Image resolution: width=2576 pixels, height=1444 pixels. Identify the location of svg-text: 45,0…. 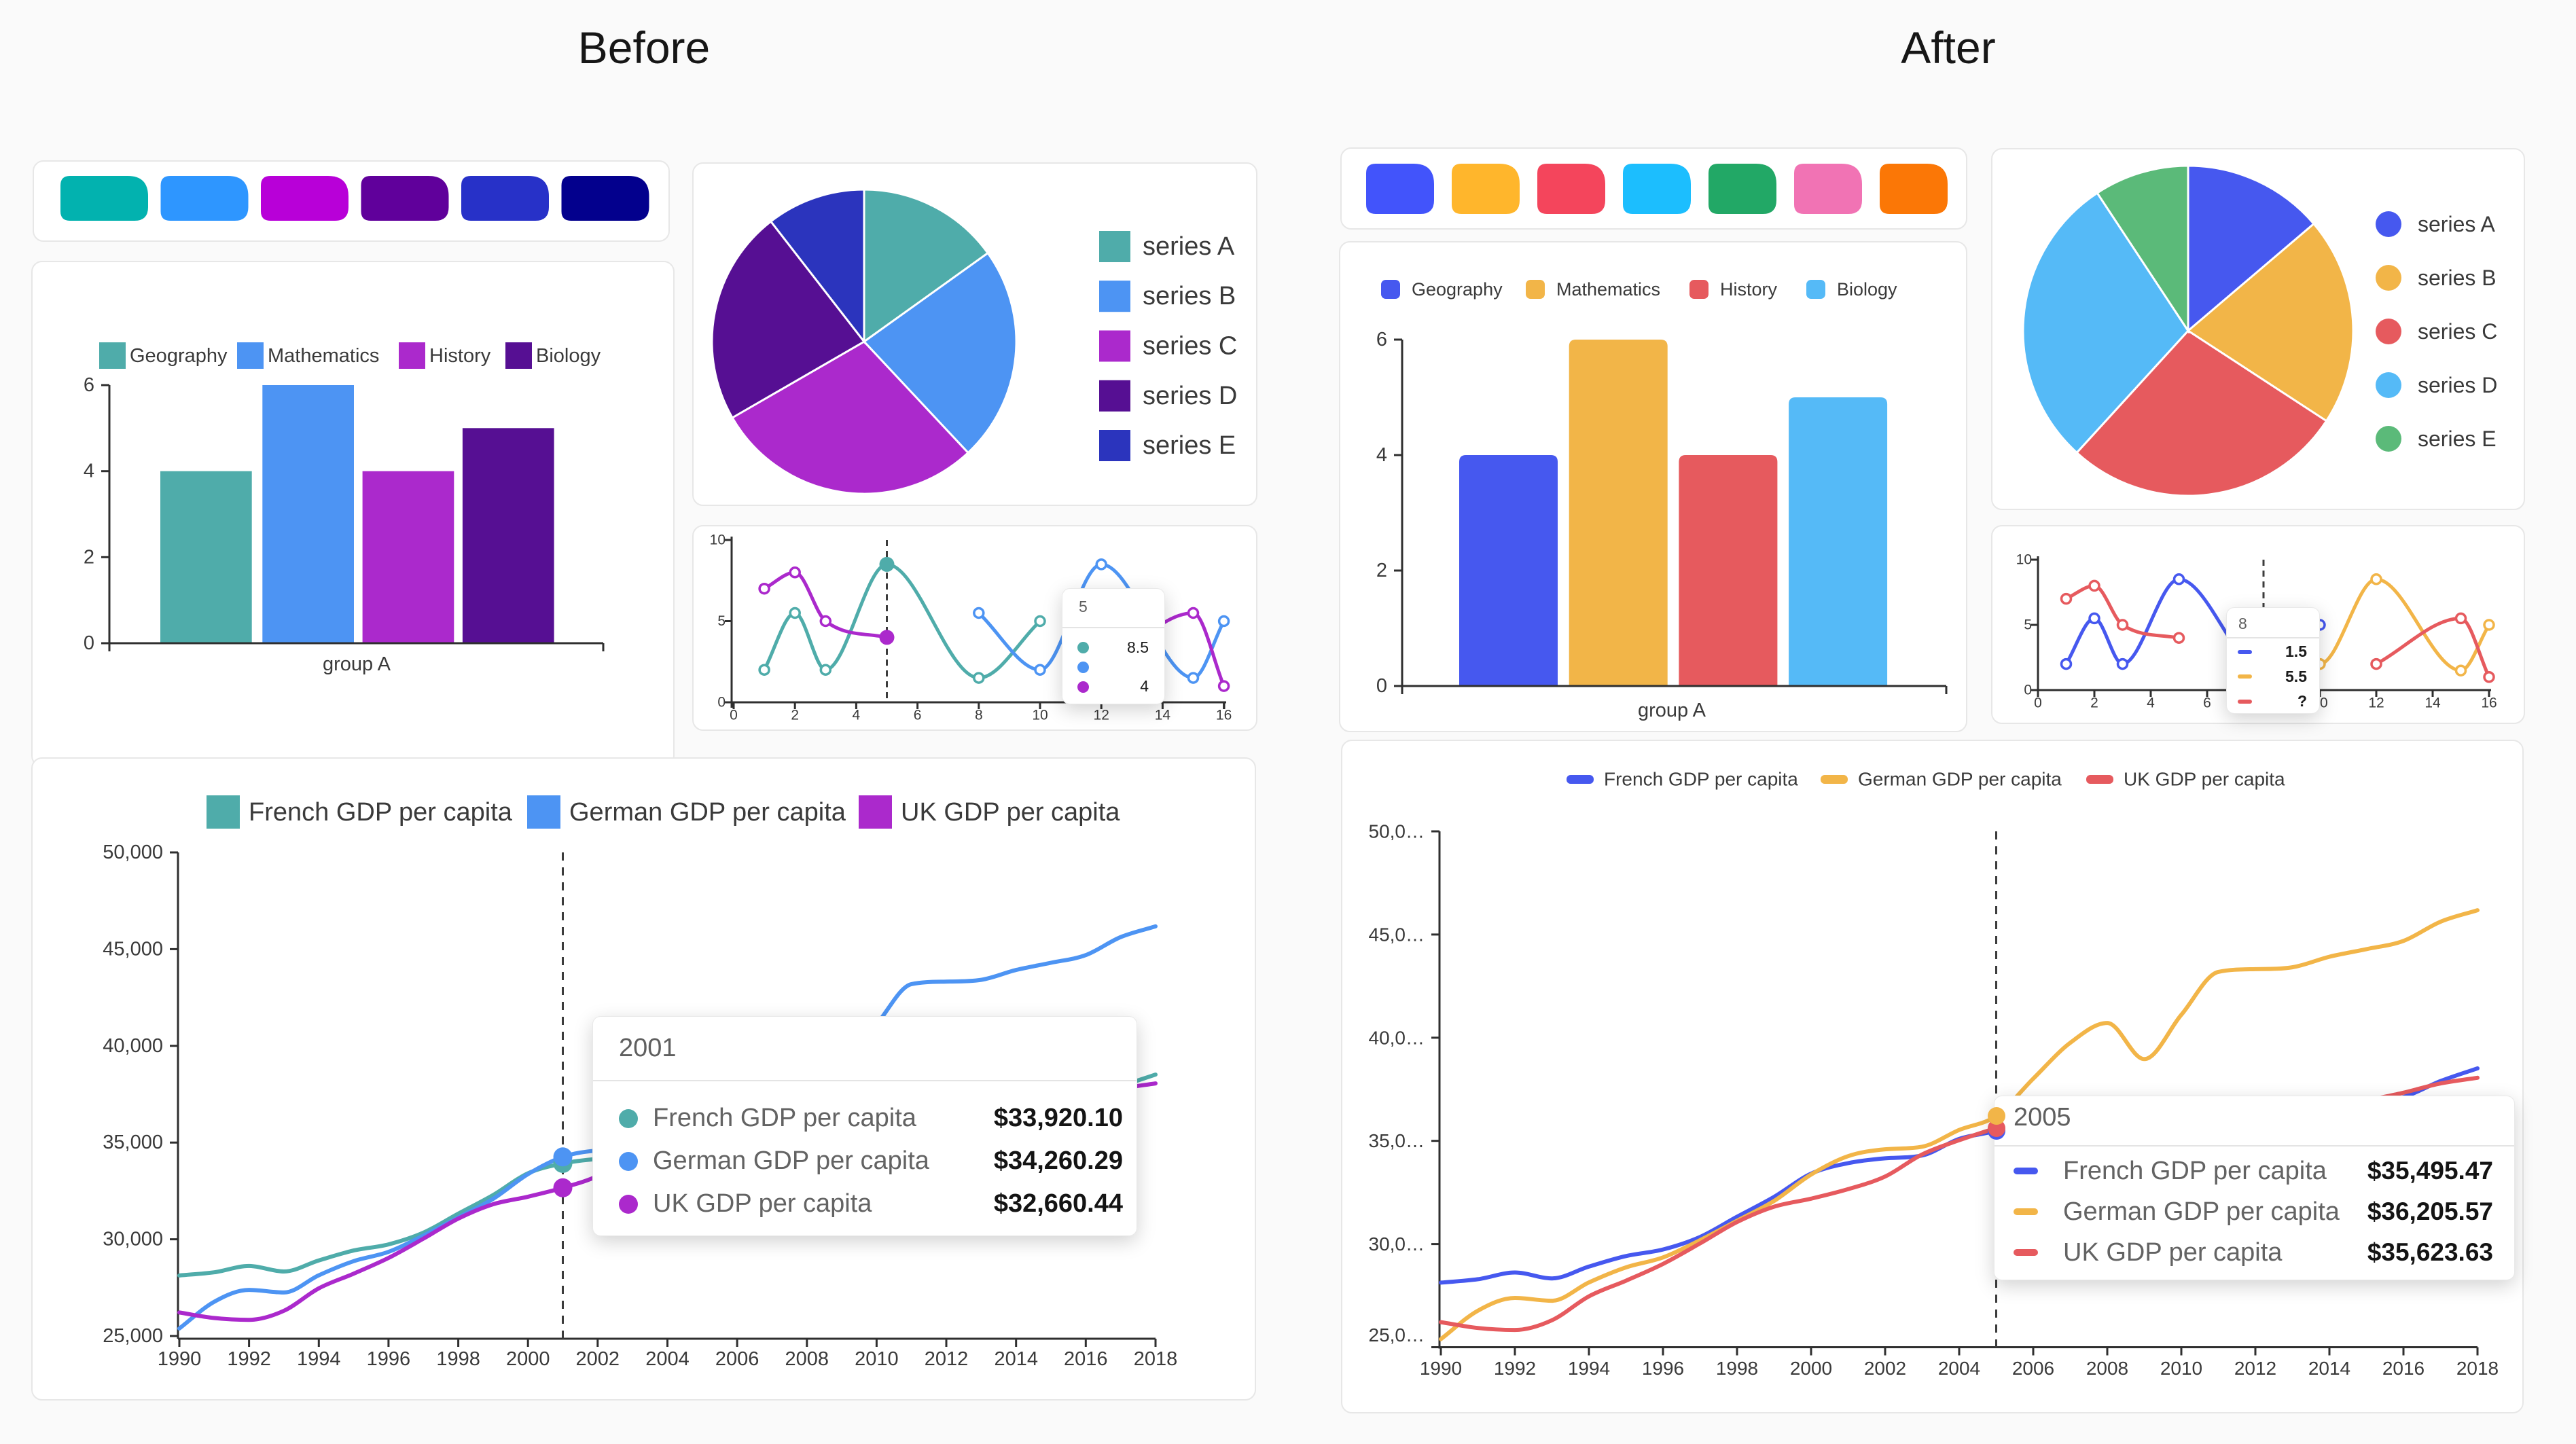
(1397, 935).